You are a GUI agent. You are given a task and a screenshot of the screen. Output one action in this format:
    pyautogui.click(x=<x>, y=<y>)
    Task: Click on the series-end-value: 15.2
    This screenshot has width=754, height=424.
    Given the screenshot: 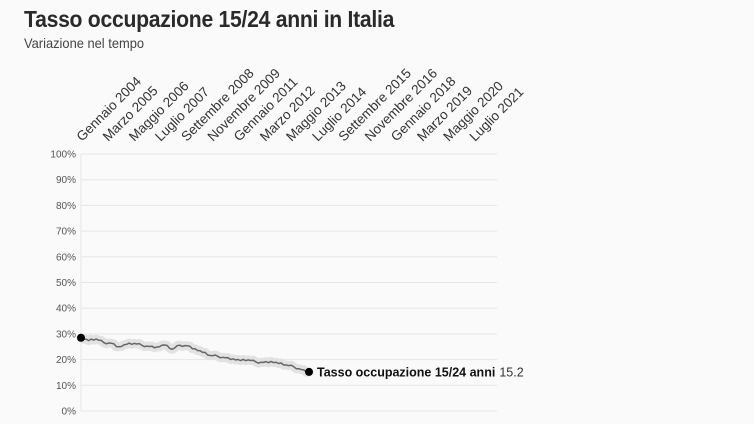 What is the action you would take?
    pyautogui.click(x=511, y=372)
    